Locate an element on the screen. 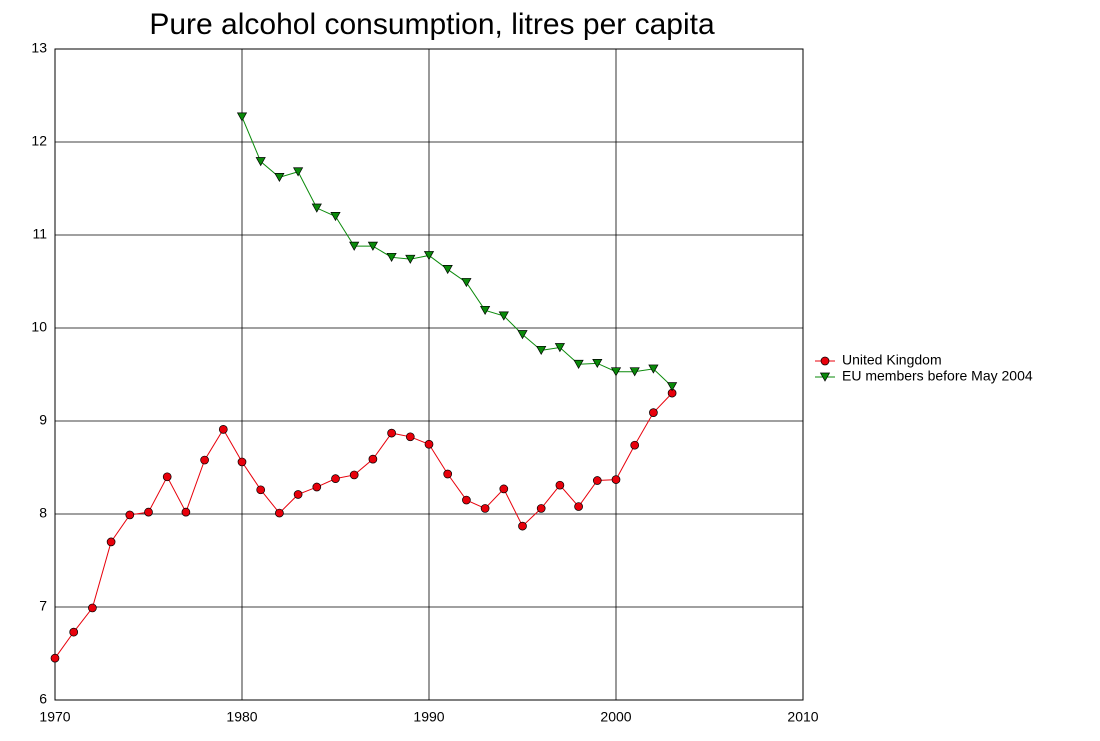  y-tick-label: 11 is located at coordinates (39, 234).